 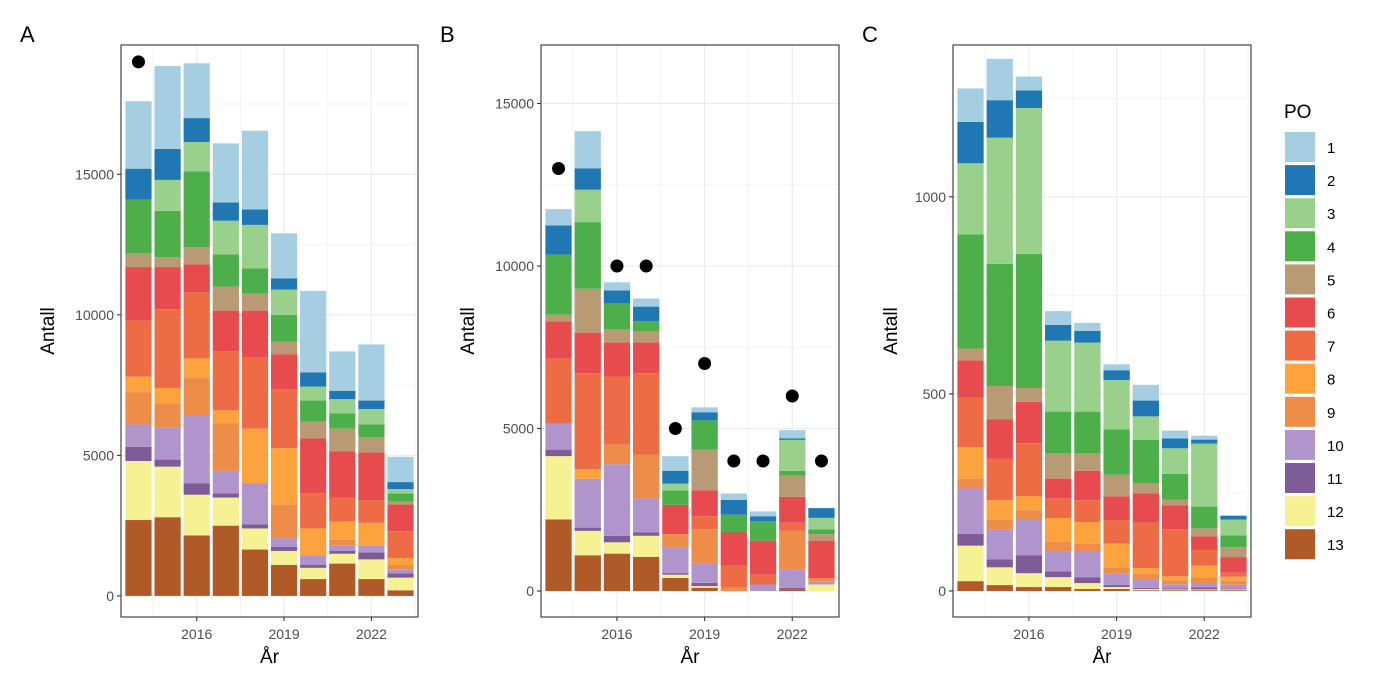 I want to click on bar-segment-po6-2017, so click(x=225, y=331).